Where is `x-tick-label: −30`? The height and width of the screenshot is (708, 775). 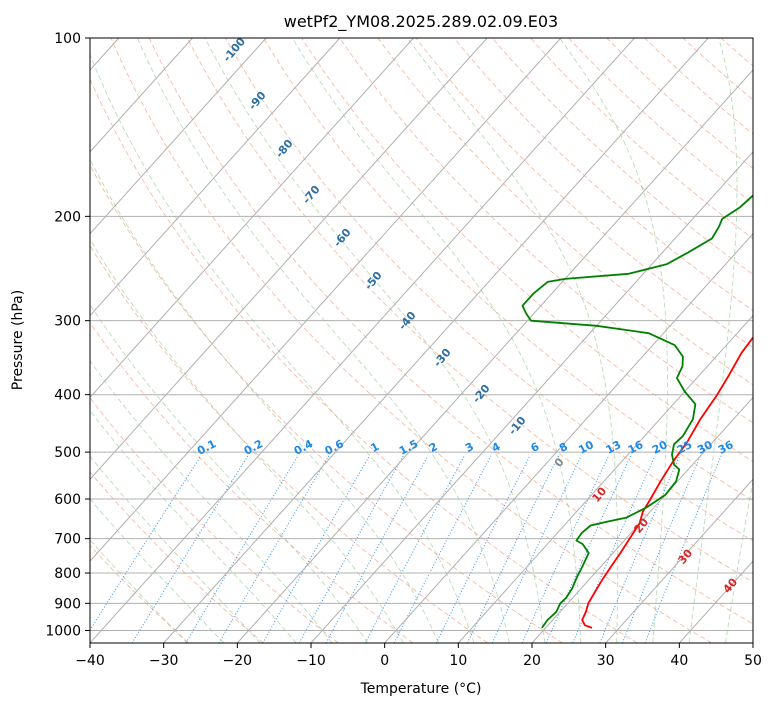 x-tick-label: −30 is located at coordinates (164, 661).